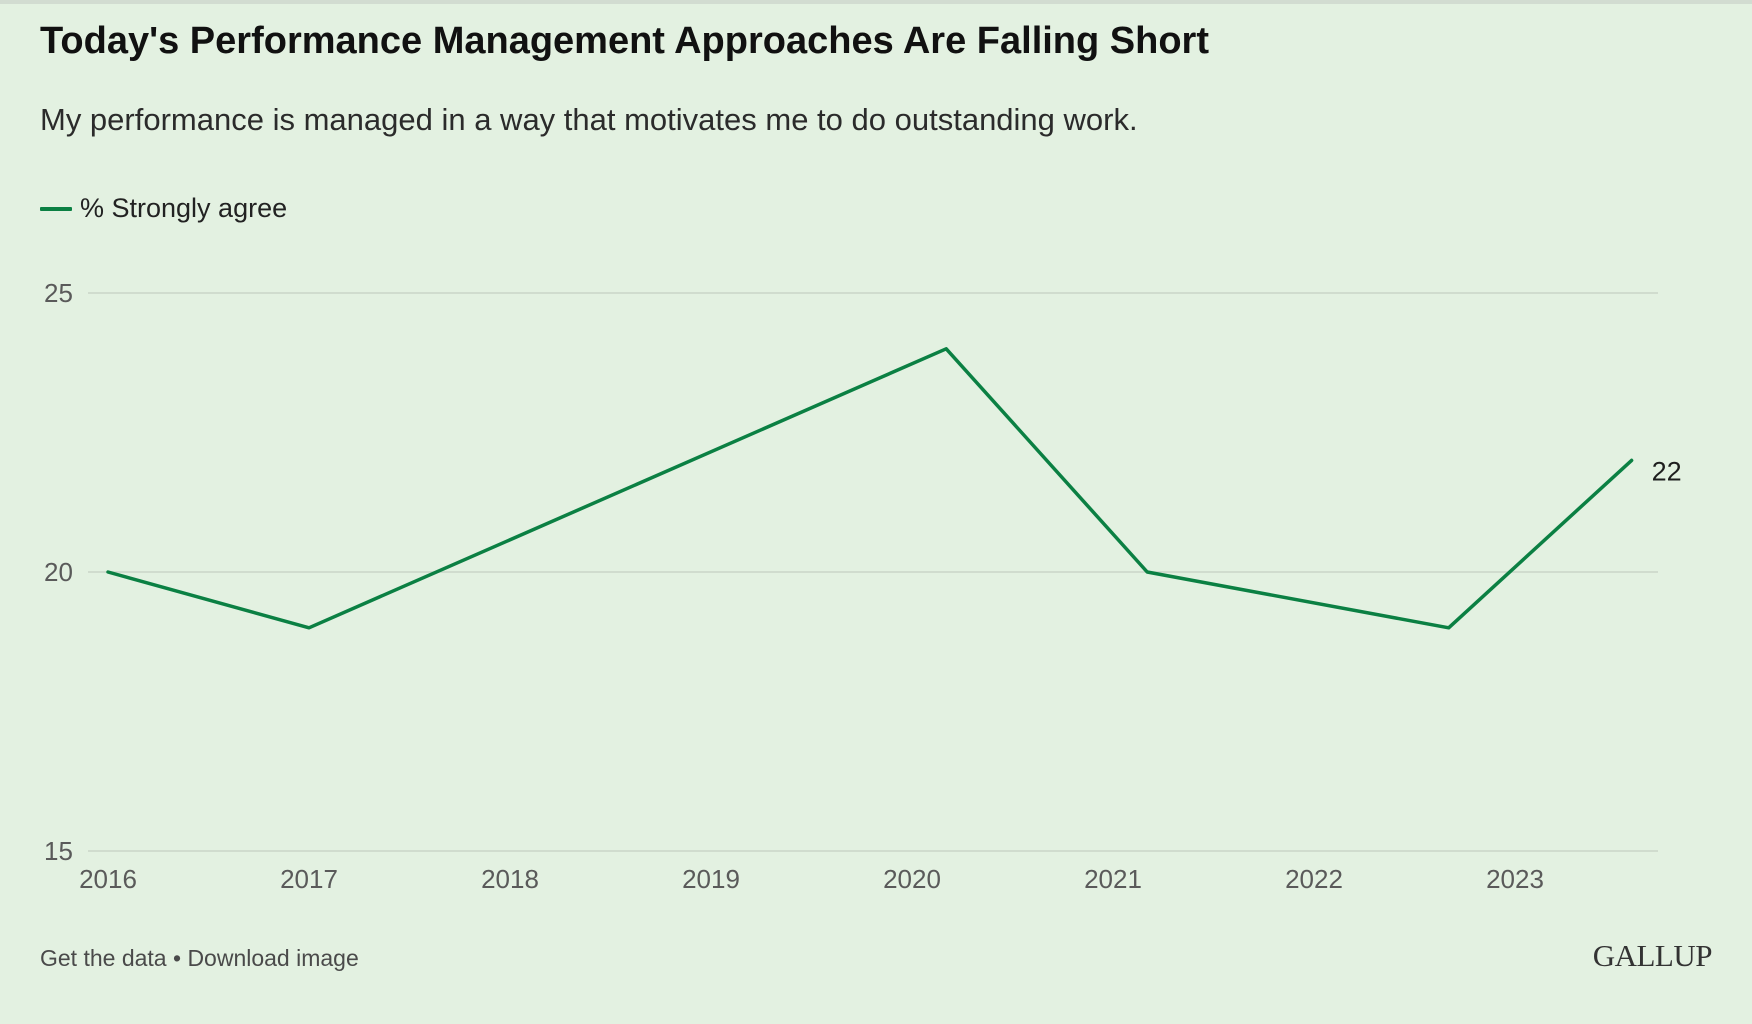  Describe the element at coordinates (58, 293) in the screenshot. I see `y-tick-label: 25` at that location.